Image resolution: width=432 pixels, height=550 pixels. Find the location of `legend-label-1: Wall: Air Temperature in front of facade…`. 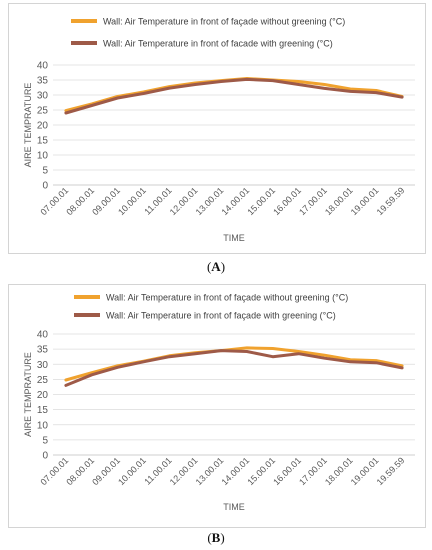

legend-label-1: Wall: Air Temperature in front of facade… is located at coordinates (218, 44).